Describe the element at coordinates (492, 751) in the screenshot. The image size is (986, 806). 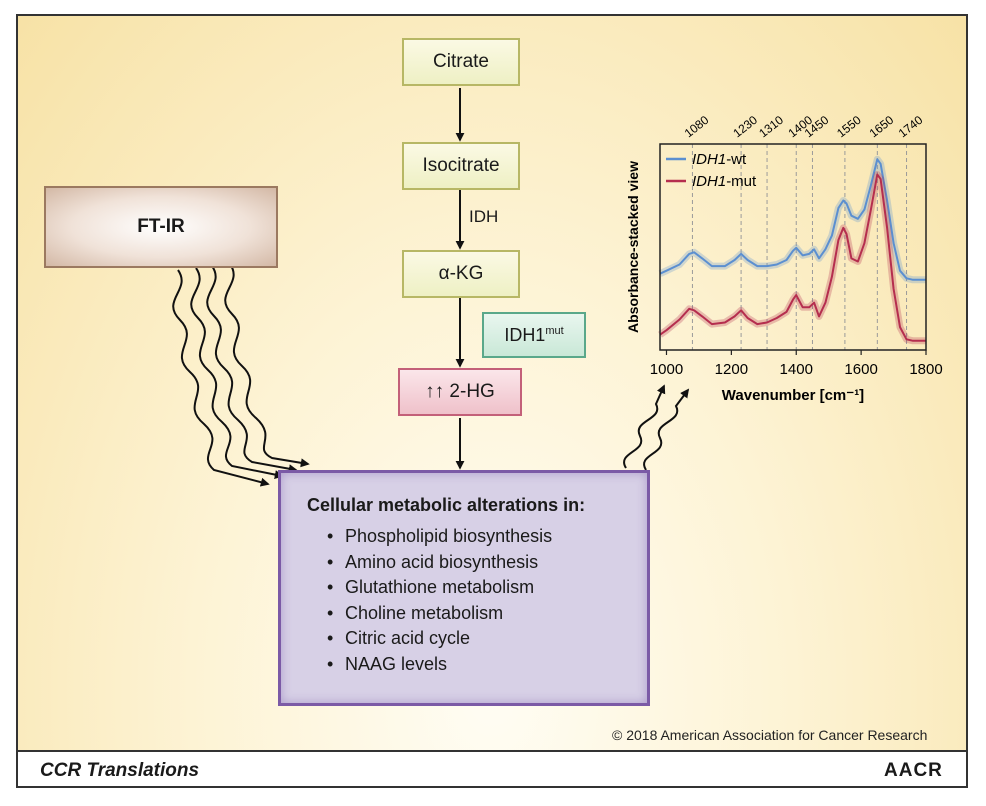
I see `footer-divider` at that location.